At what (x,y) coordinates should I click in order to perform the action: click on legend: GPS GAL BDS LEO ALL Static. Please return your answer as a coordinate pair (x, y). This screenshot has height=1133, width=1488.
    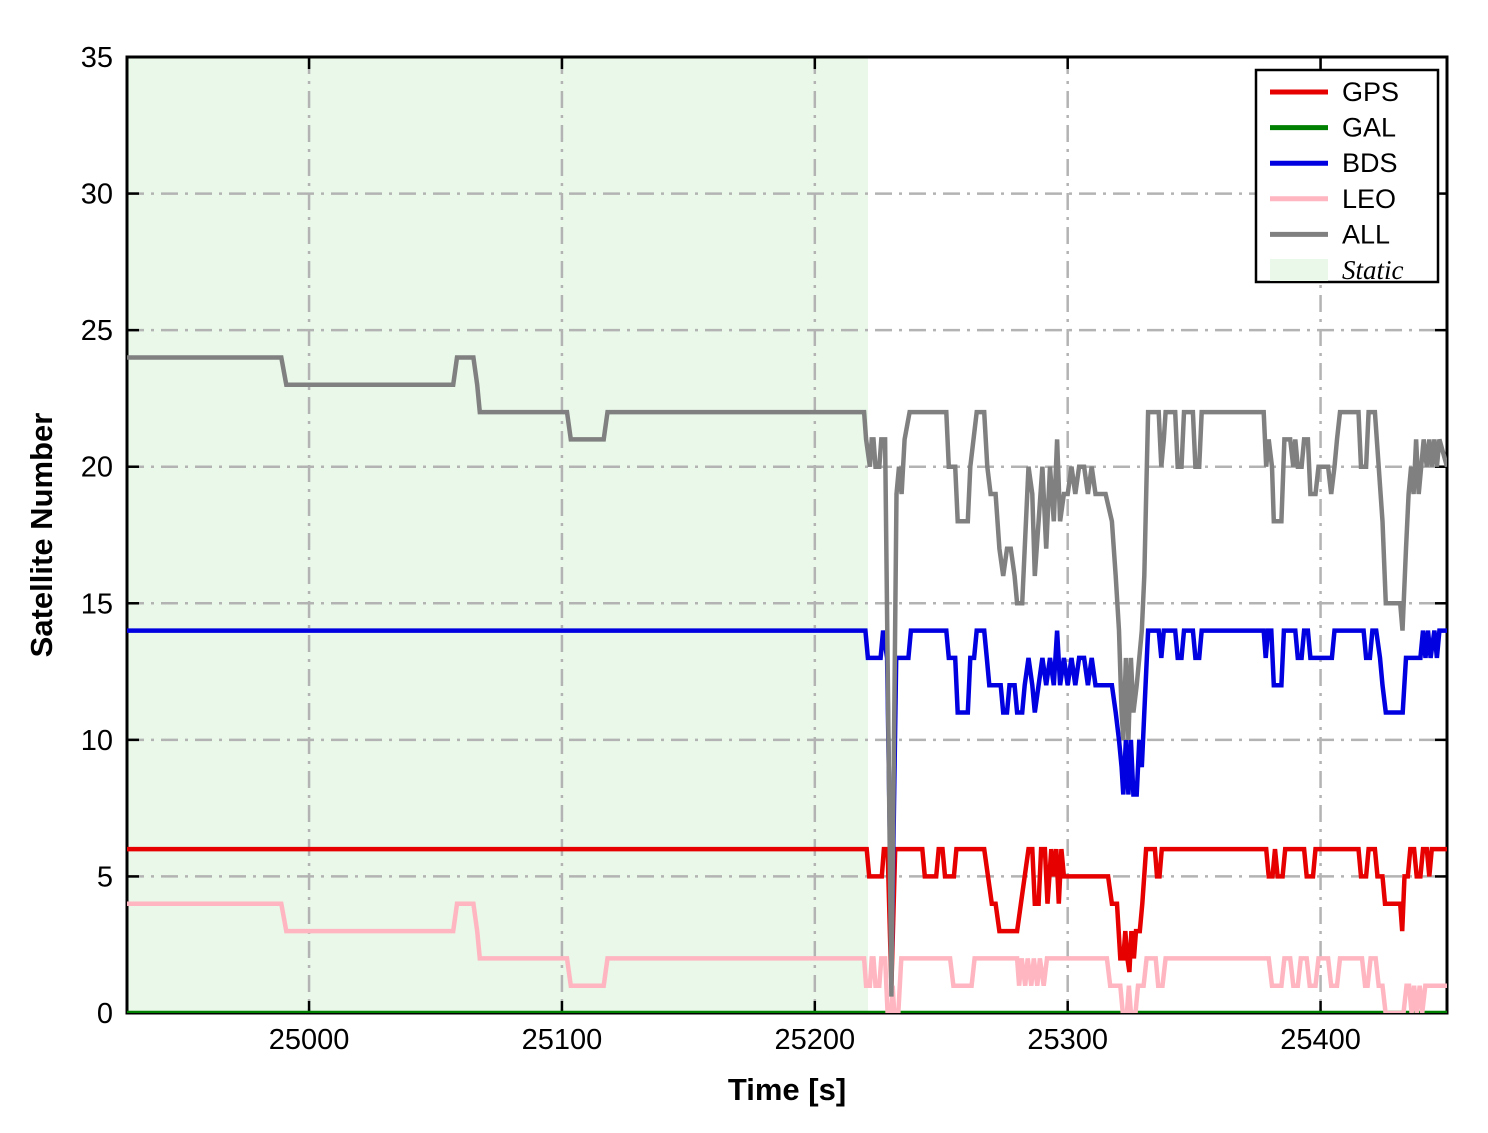
    Looking at the image, I should click on (1347, 176).